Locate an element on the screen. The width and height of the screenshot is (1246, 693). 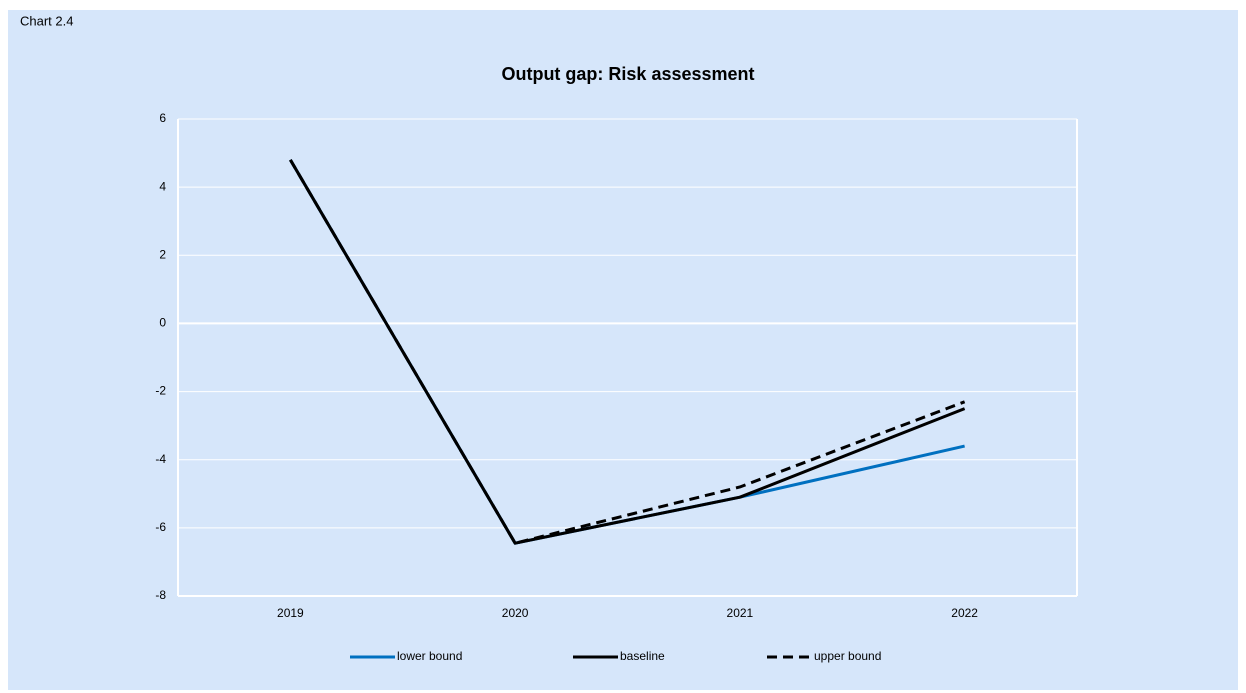
legend-label: lower bound is located at coordinates (429, 656).